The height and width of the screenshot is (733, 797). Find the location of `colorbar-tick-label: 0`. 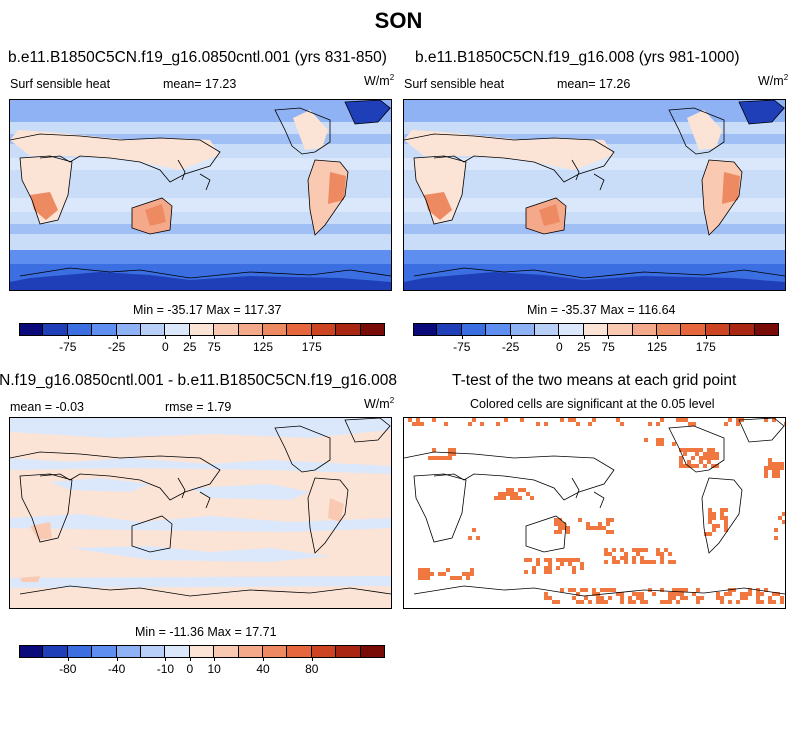

colorbar-tick-label: 0 is located at coordinates (190, 669).